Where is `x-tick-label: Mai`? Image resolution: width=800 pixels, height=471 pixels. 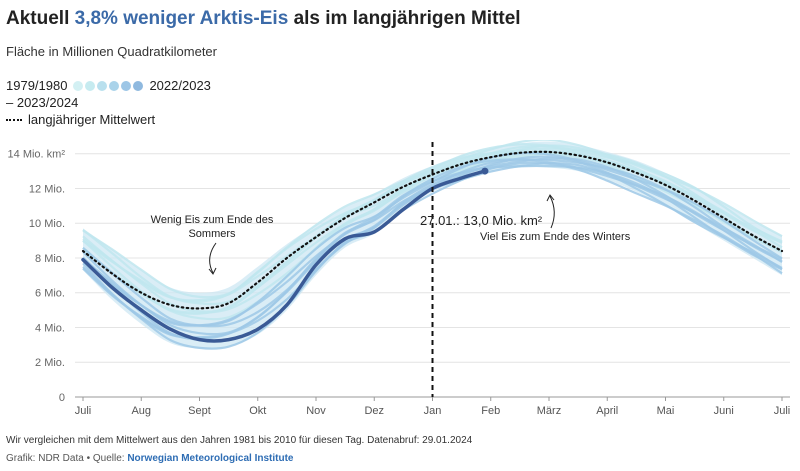
x-tick-label: Mai is located at coordinates (666, 411).